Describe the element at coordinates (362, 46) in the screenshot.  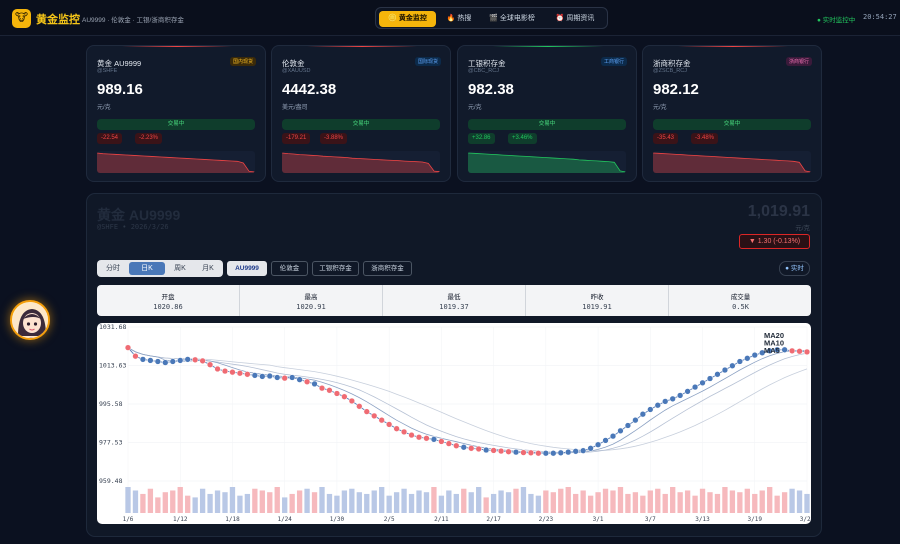
I see `card-accent-line` at that location.